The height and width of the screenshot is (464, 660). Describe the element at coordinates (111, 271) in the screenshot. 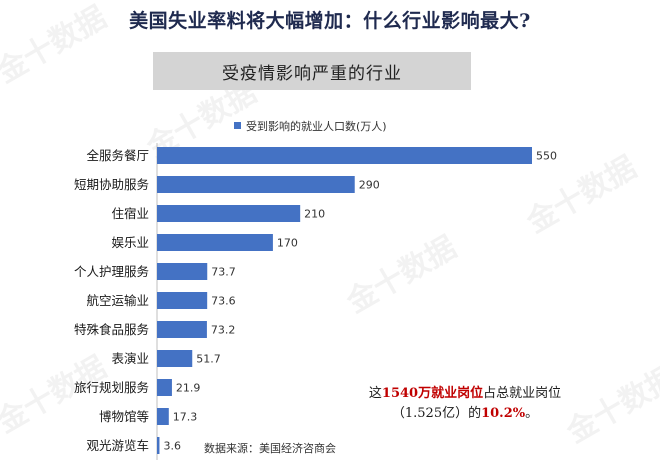

I see `category-label: 个人护理服务` at that location.